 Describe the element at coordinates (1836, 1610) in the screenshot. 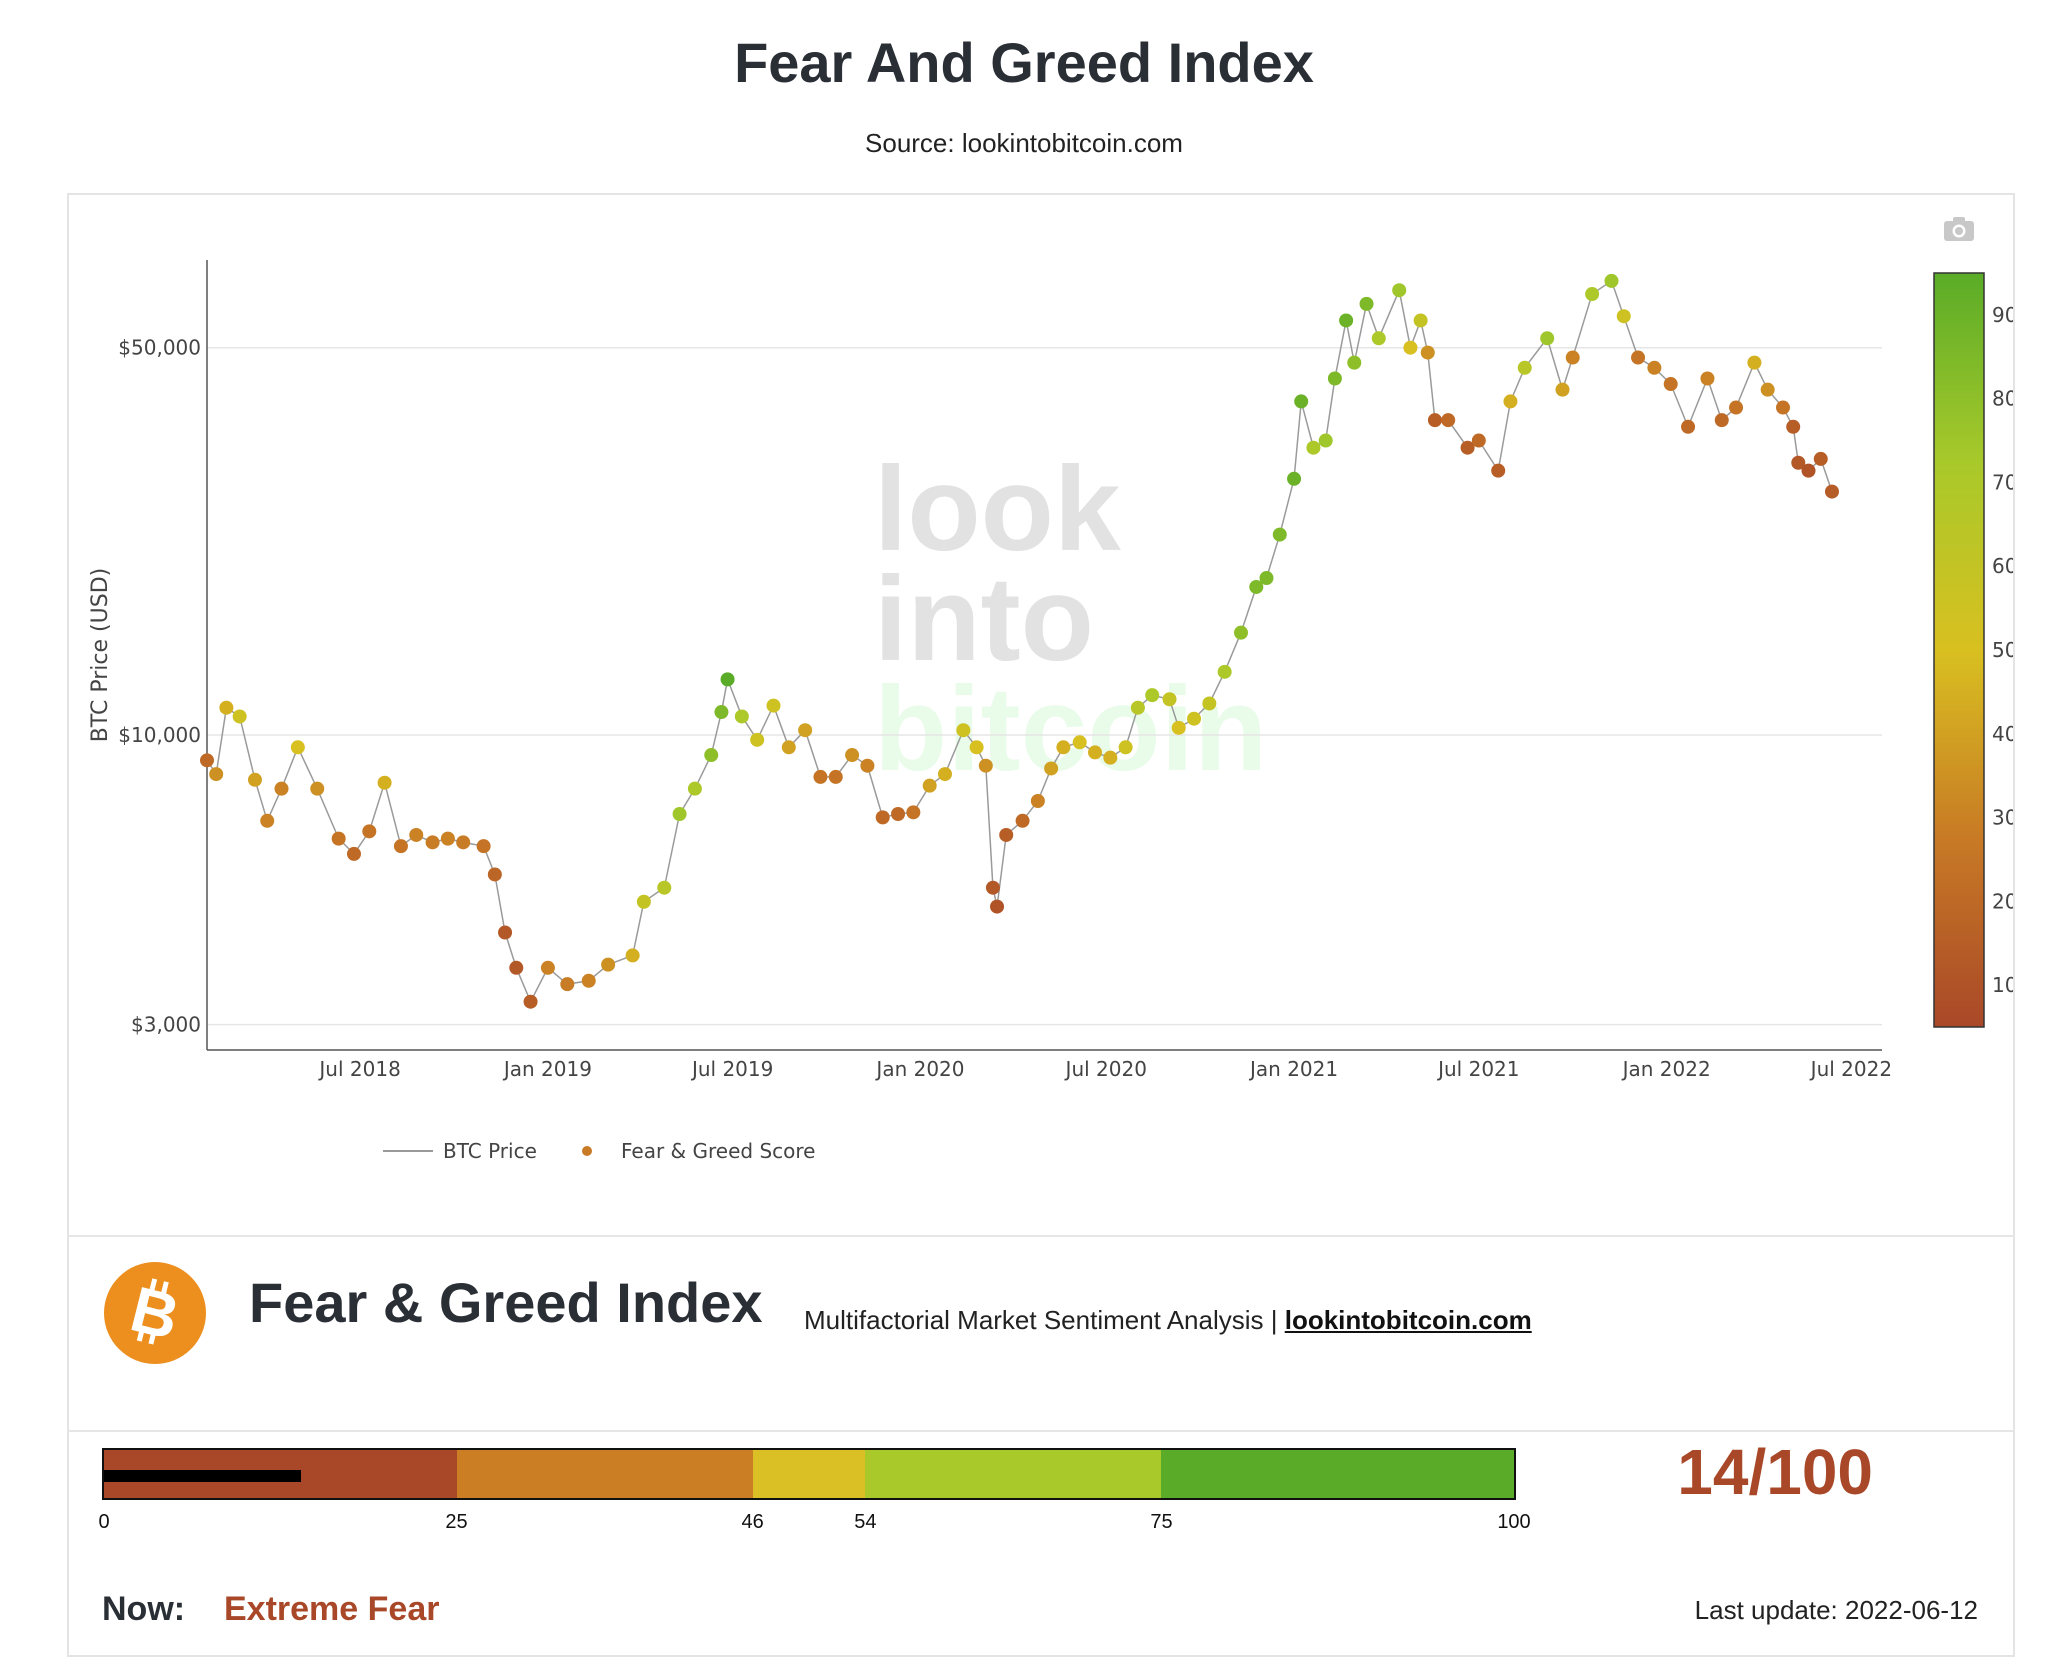

I see `last-update: Last update: 2022-06-12` at that location.